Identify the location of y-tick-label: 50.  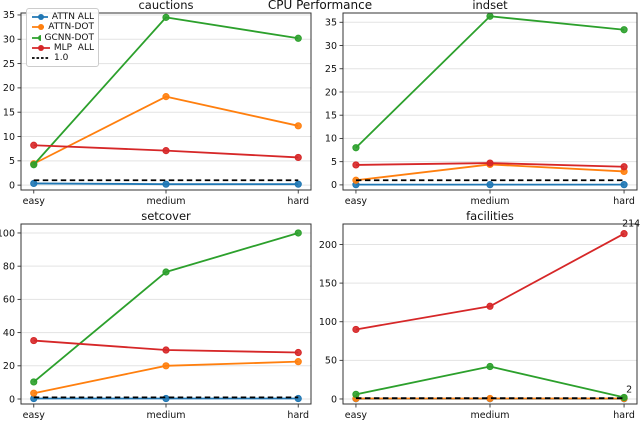
(331, 361).